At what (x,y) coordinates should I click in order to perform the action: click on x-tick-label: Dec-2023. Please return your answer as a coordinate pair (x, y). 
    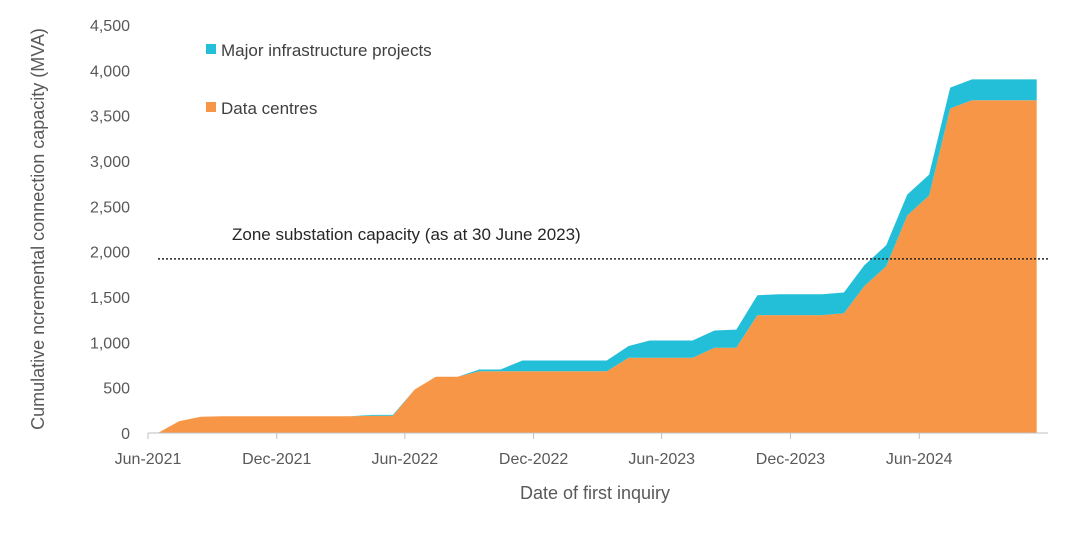
    Looking at the image, I should click on (790, 459).